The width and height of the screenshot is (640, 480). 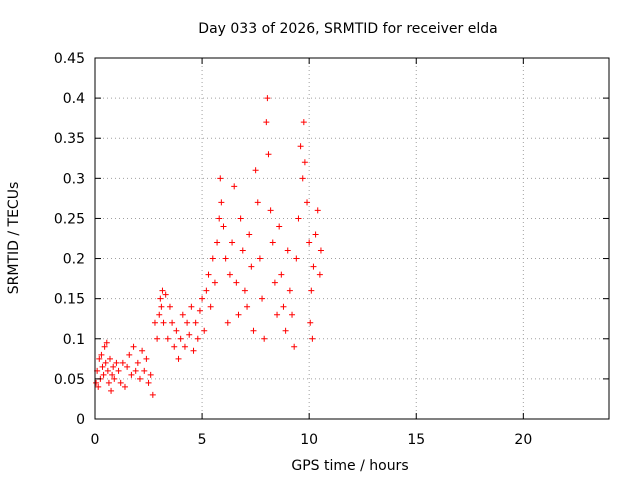 What do you see at coordinates (69, 219) in the screenshot?
I see `y-tick-label: 0.25` at bounding box center [69, 219].